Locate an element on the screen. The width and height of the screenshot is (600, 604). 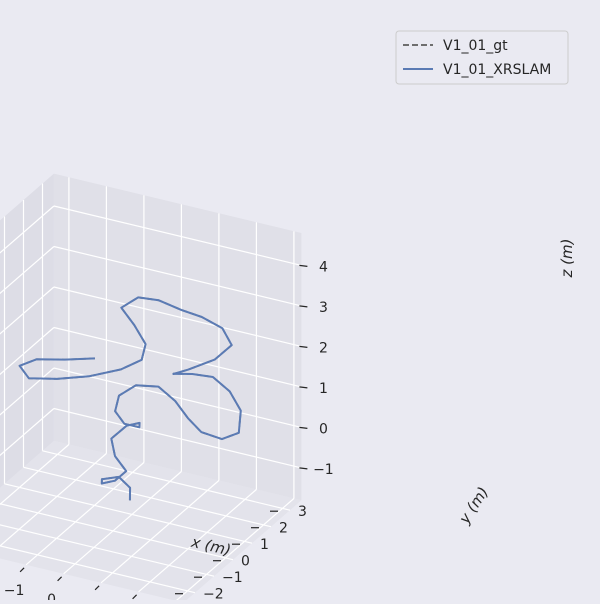
series-group is located at coordinates (130, 398).